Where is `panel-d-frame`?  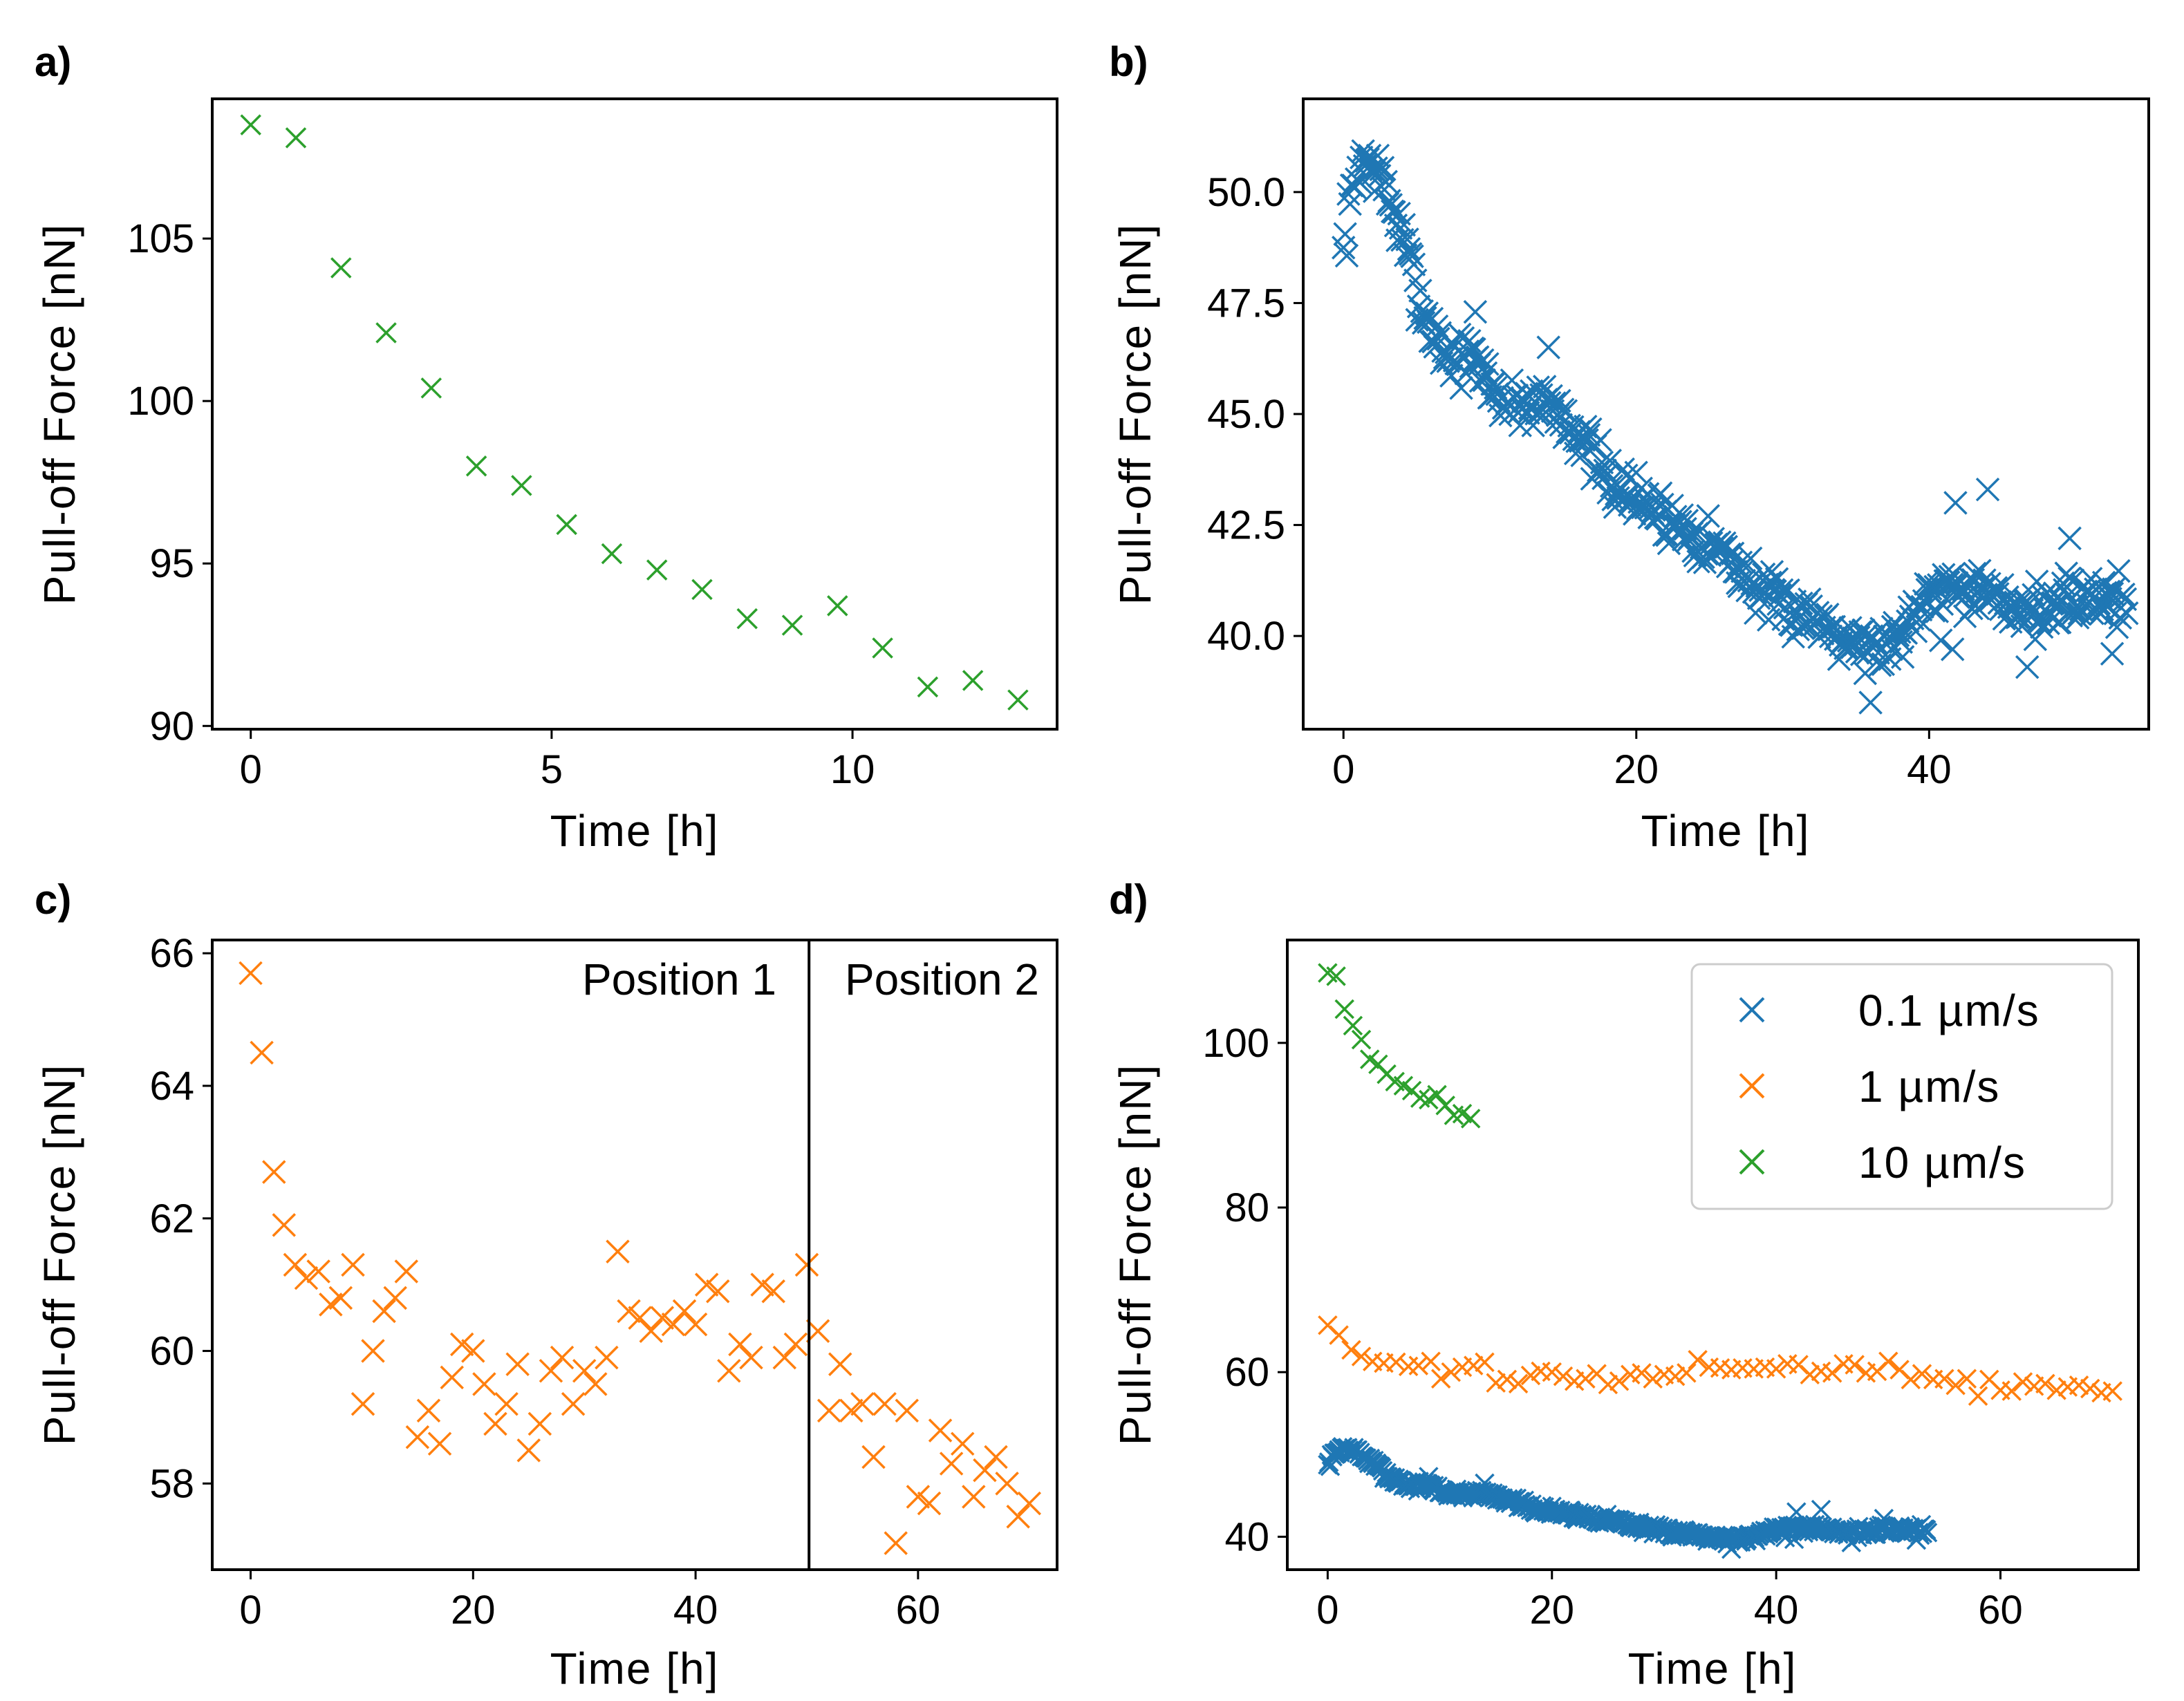
panel-d-frame is located at coordinates (1713, 1255).